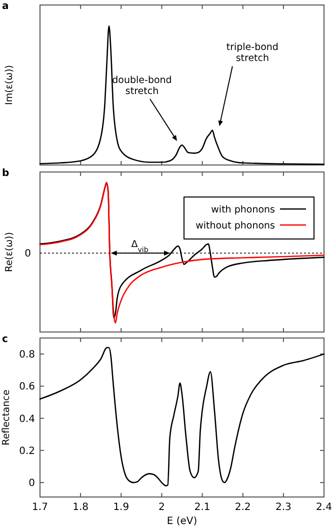  What do you see at coordinates (40, 507) in the screenshot?
I see `x-tick-label: 1.7` at bounding box center [40, 507].